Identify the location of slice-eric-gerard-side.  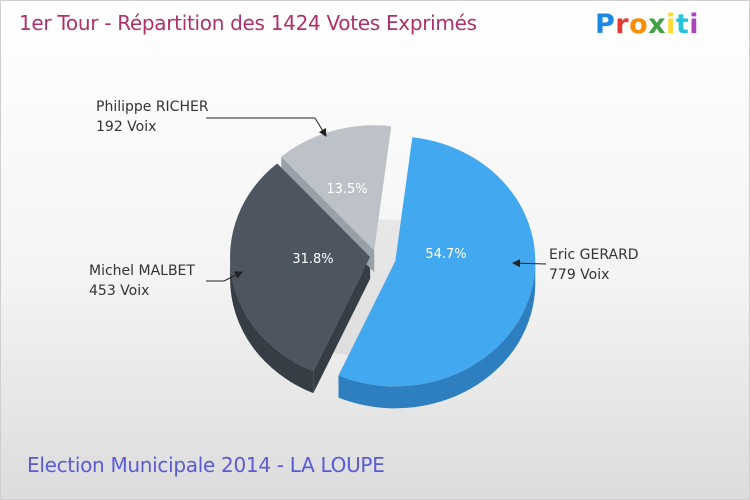
(437, 335).